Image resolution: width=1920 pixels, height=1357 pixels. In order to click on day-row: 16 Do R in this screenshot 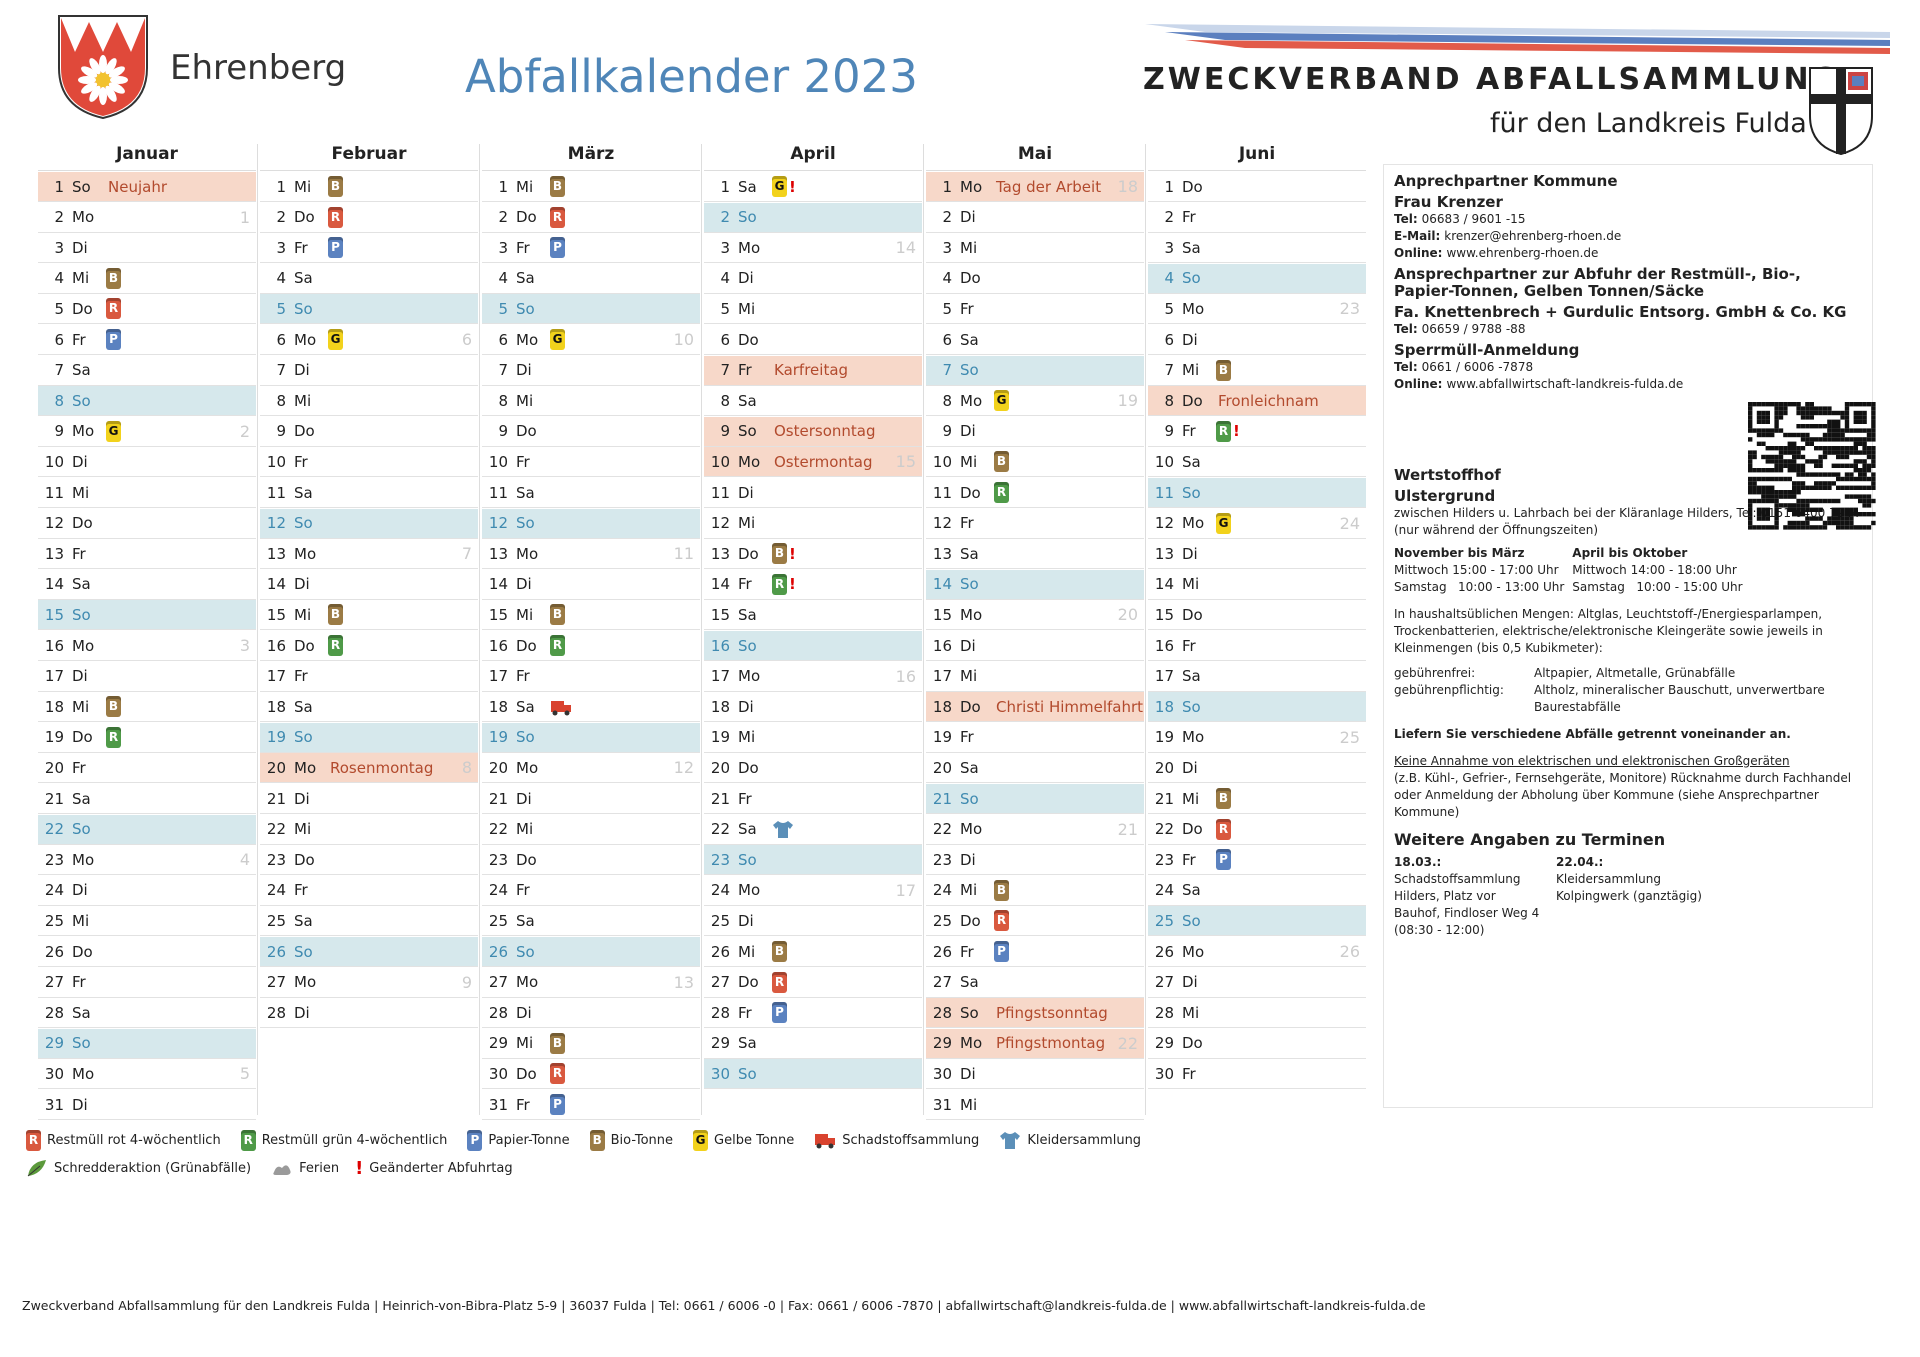, I will do `click(591, 646)`.